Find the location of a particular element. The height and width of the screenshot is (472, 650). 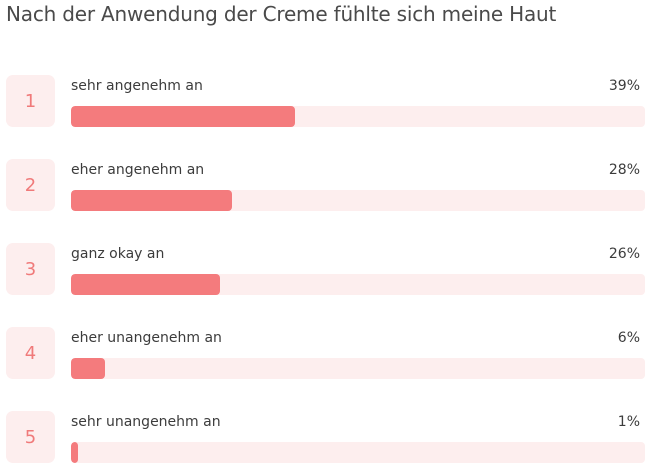

percentage-label: 26% is located at coordinates (624, 254).